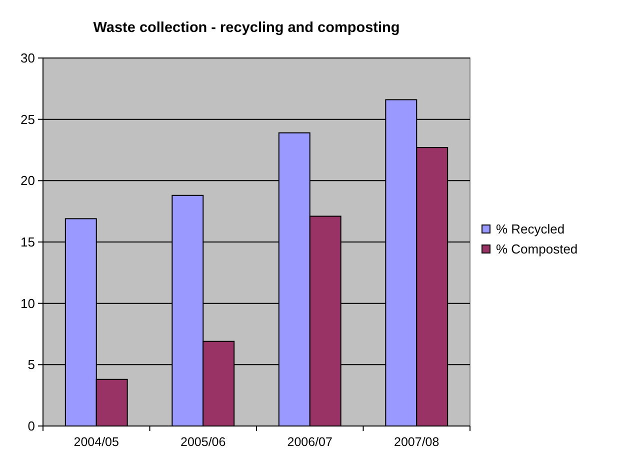 This screenshot has height=462, width=622. Describe the element at coordinates (31, 426) in the screenshot. I see `y-tick-label: 0` at that location.